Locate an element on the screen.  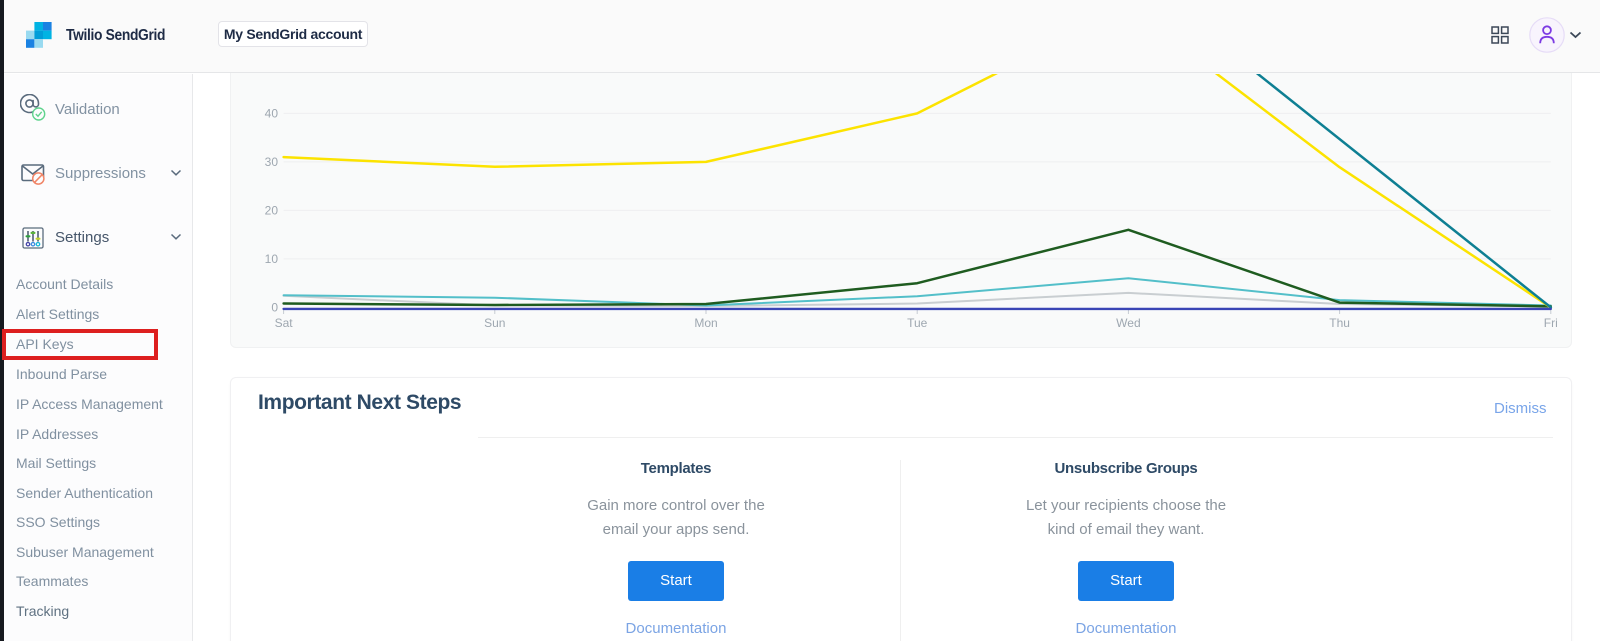
svg-text: Mon is located at coordinates (705, 323).